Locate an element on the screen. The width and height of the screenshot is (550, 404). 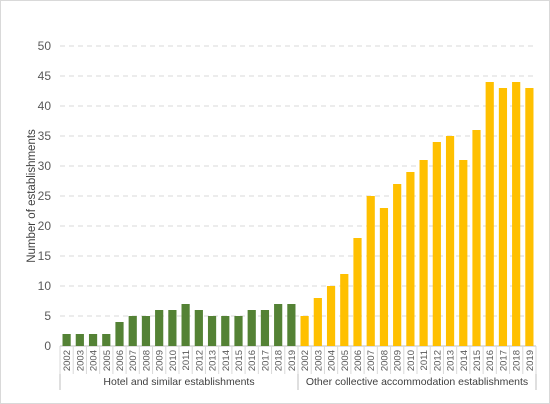
y-axis-title: Number of establishments is located at coordinates (32, 196).